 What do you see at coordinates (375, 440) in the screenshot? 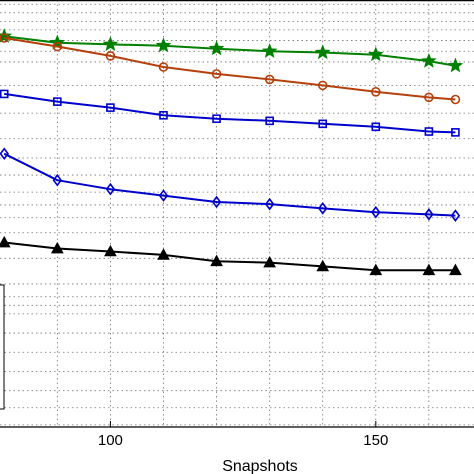
I see `x-tick-label: 150` at bounding box center [375, 440].